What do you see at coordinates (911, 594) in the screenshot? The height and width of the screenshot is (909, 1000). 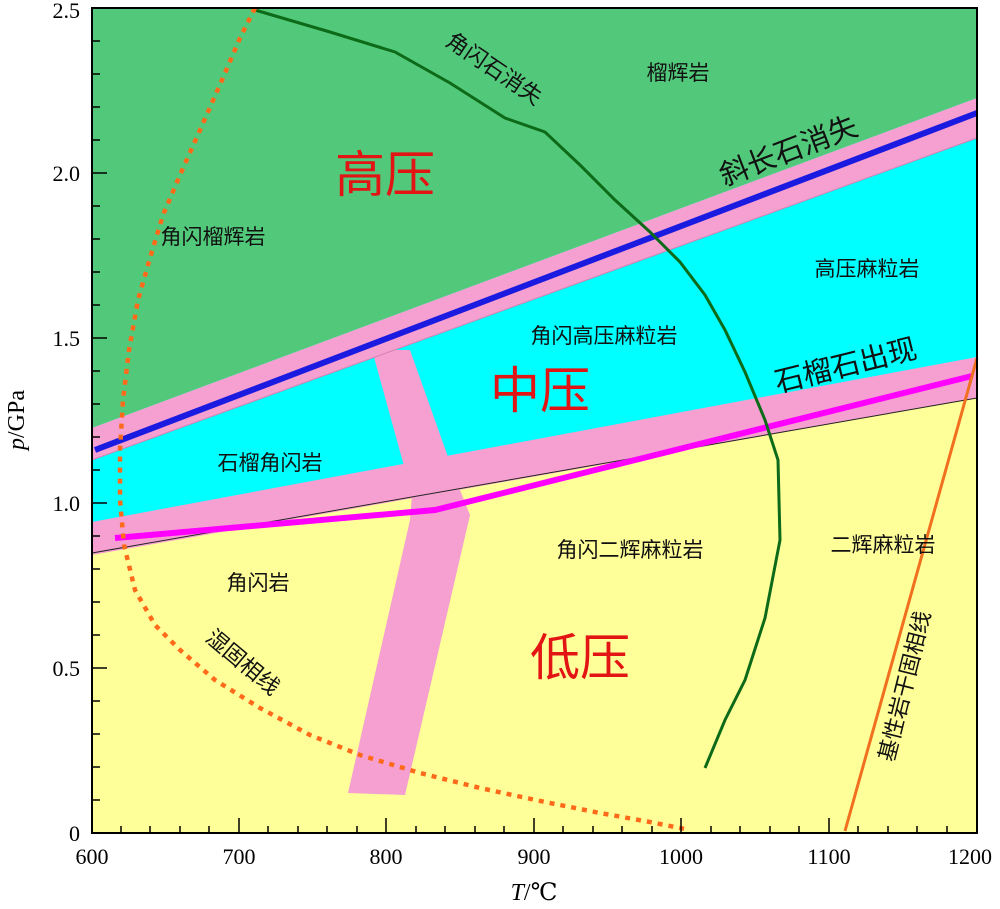 I see `basite-dry-solidus-line` at bounding box center [911, 594].